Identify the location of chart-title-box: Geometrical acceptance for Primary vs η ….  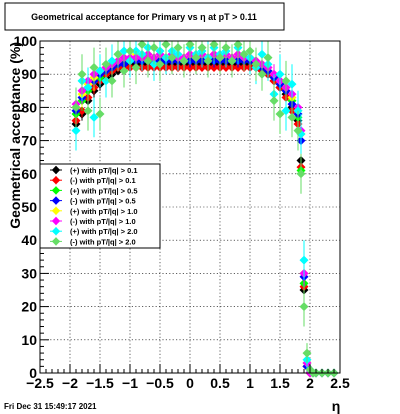
(144, 16).